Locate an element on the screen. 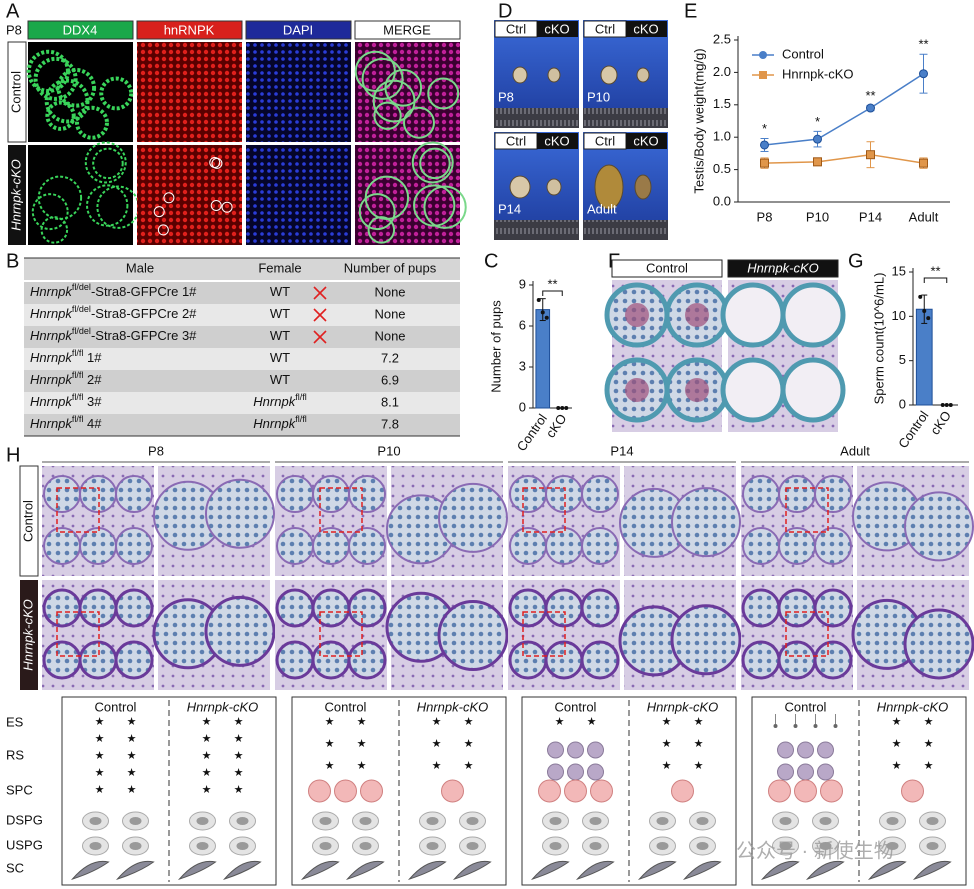 Image resolution: width=974 pixels, height=889 pixels. channel-label: DDX4 is located at coordinates (80, 29).